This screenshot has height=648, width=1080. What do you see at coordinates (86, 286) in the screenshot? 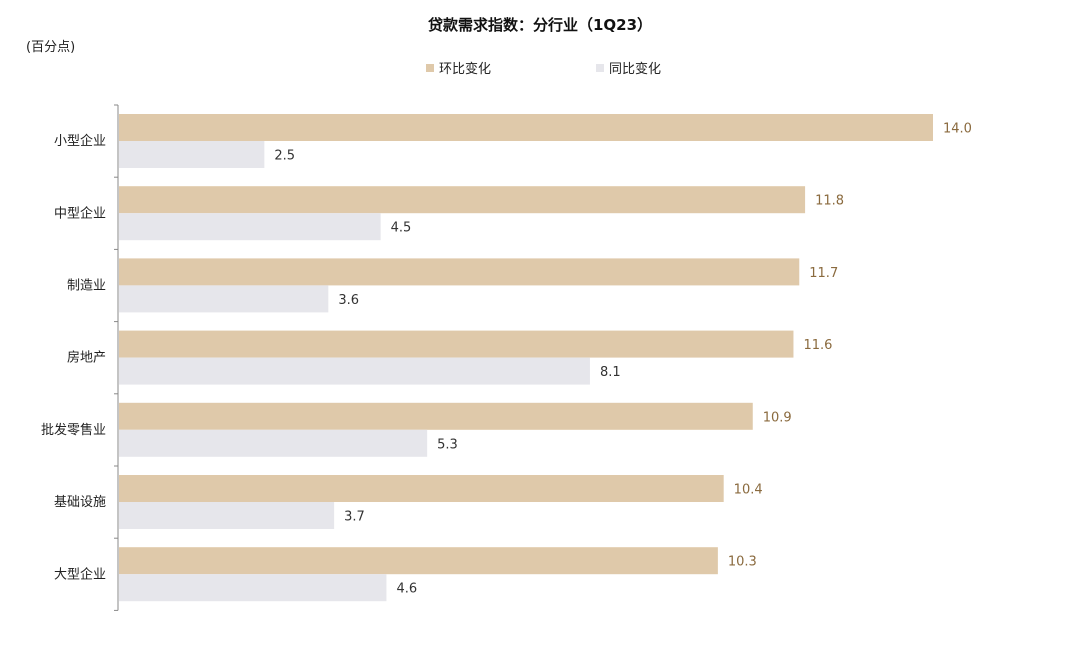
I see `category-label: 制造业` at bounding box center [86, 286].